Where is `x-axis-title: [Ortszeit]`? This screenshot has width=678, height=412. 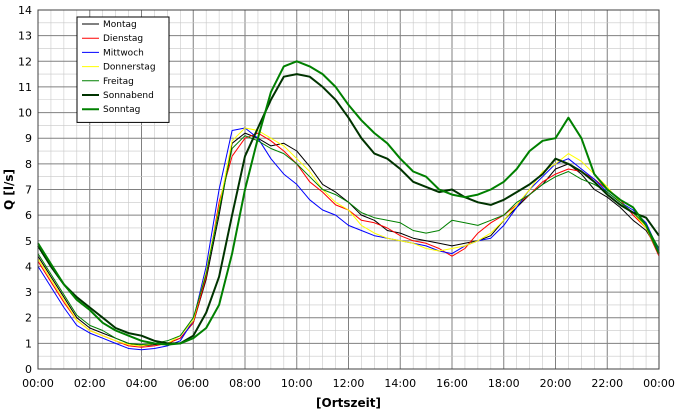 x-axis-title: [Ortszeit] is located at coordinates (348, 403).